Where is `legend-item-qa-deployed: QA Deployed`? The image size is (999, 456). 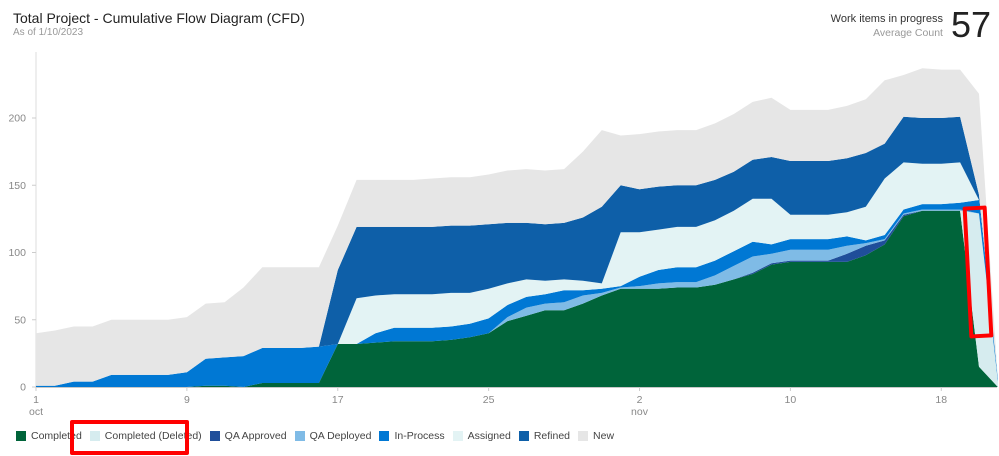 legend-item-qa-deployed: QA Deployed is located at coordinates (333, 436).